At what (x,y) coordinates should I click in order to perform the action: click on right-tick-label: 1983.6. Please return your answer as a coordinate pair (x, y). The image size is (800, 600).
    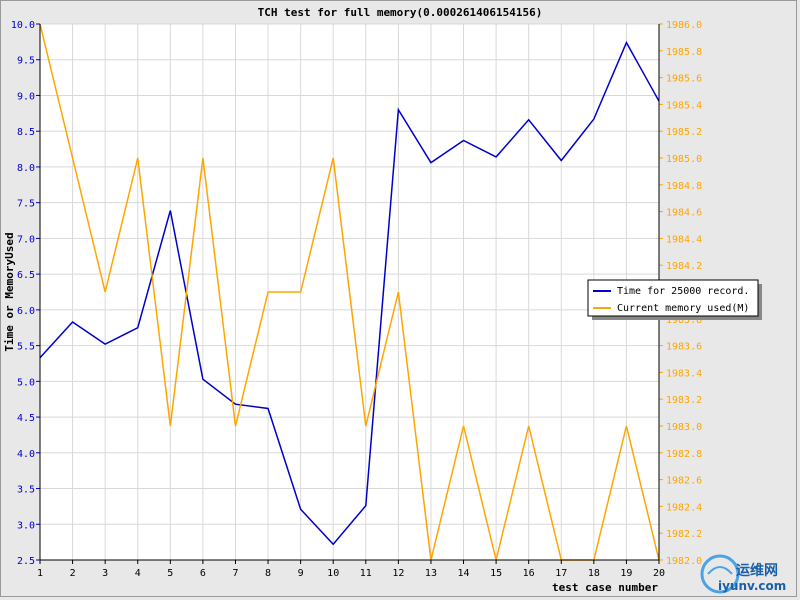
    Looking at the image, I should click on (684, 347).